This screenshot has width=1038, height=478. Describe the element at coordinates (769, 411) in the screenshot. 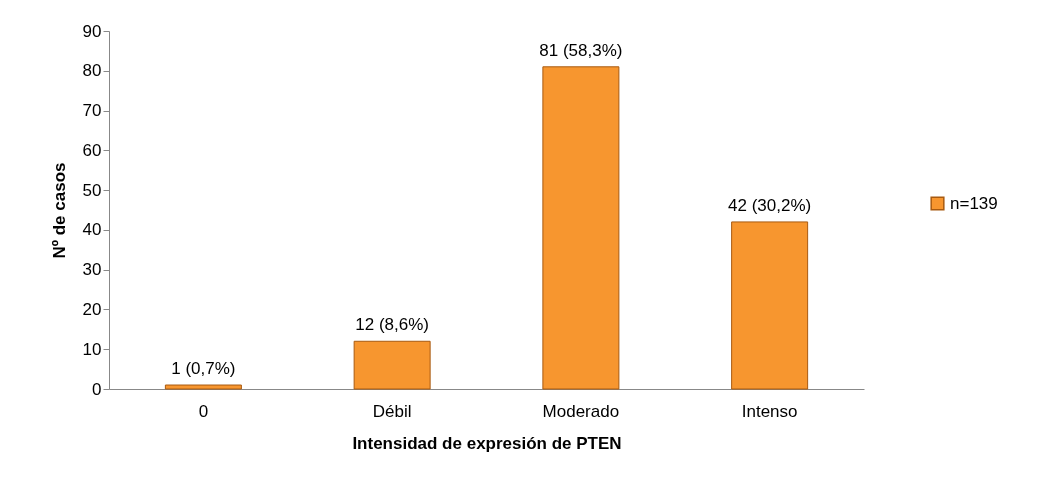

I see `x-tick-label: Intenso` at that location.